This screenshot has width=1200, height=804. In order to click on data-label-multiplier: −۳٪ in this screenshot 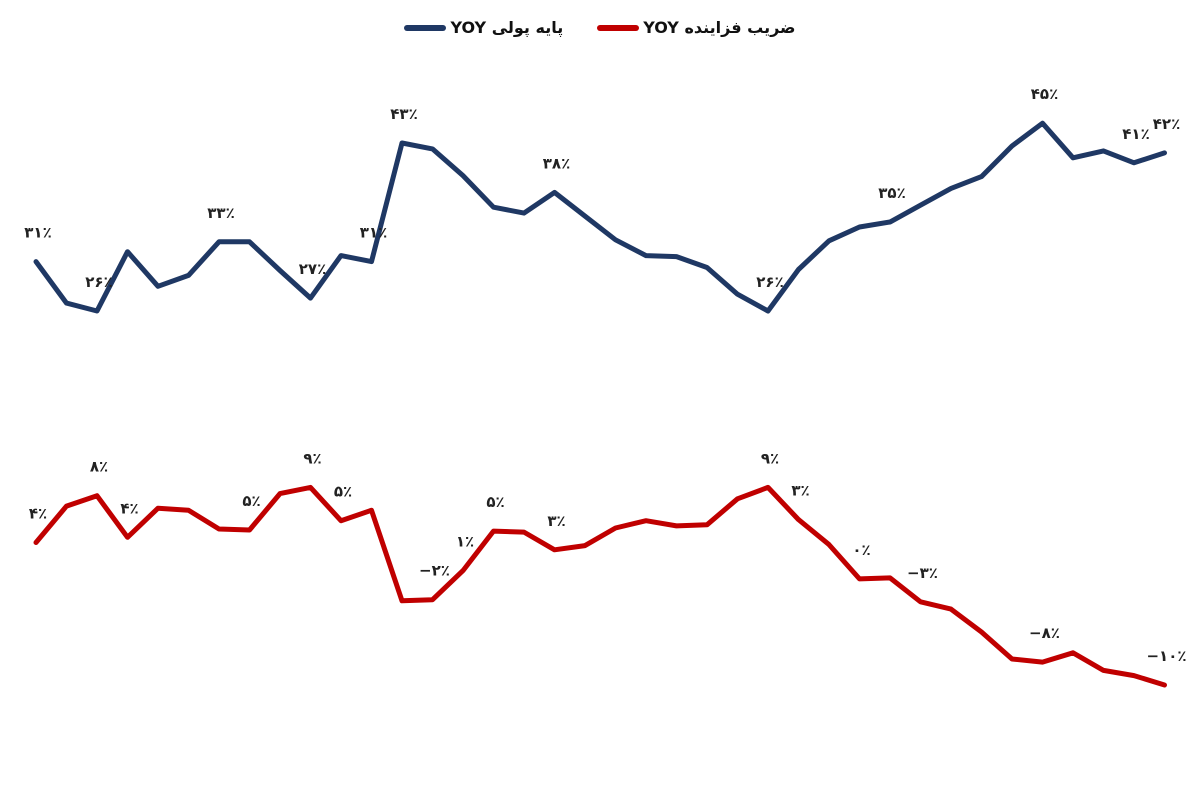, I will do `click(922, 573)`.